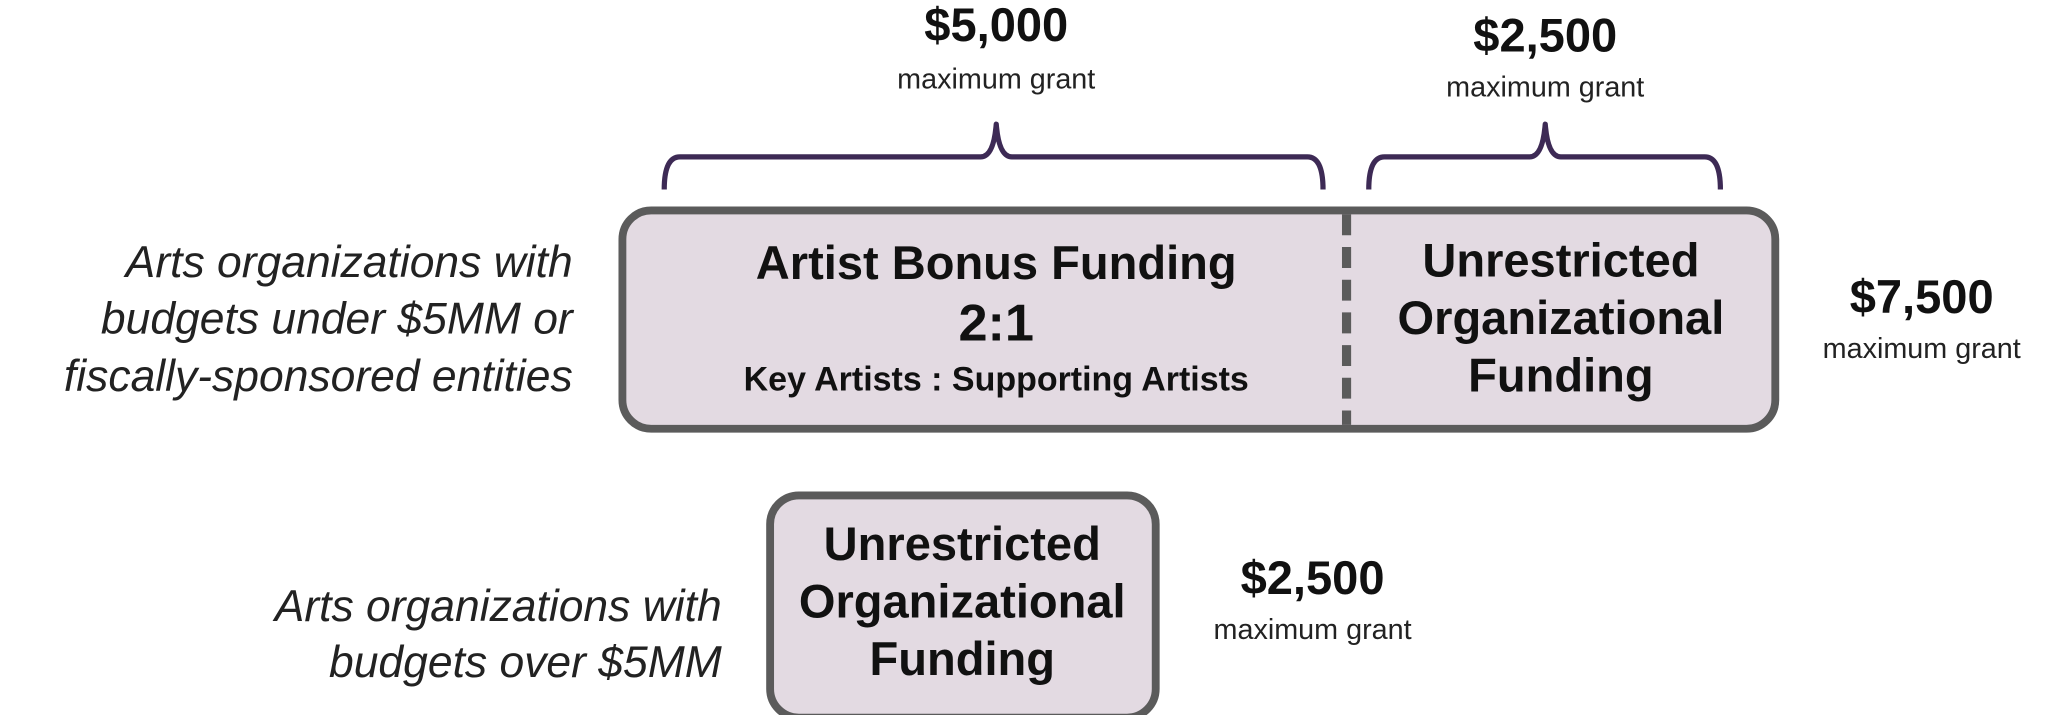 The image size is (2050, 715). I want to click on row-label: budgets over $5MM, so click(526, 662).